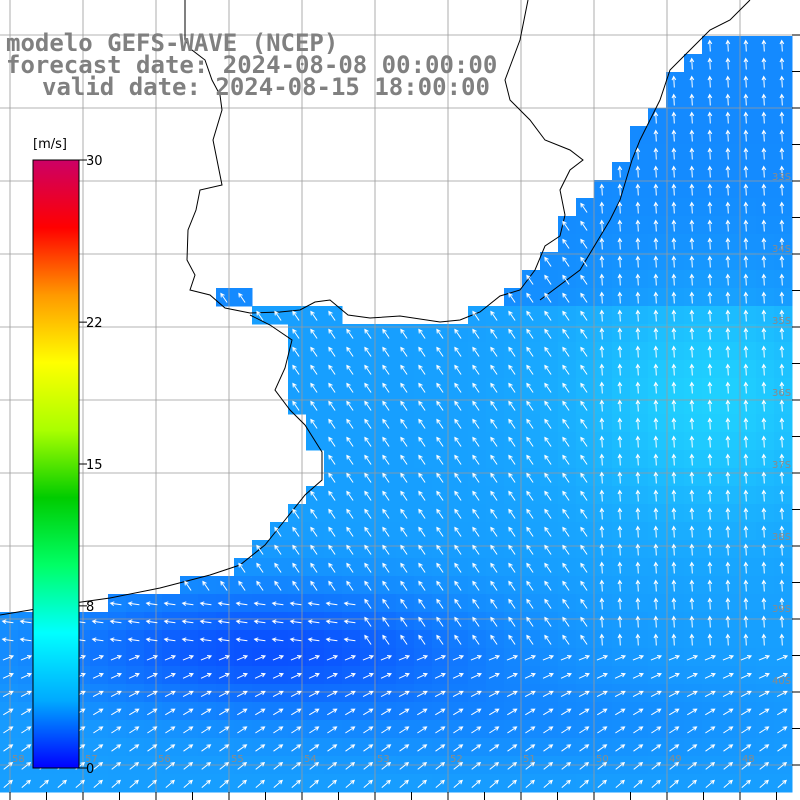  I want to click on latitude-label: 39S, so click(781, 609).